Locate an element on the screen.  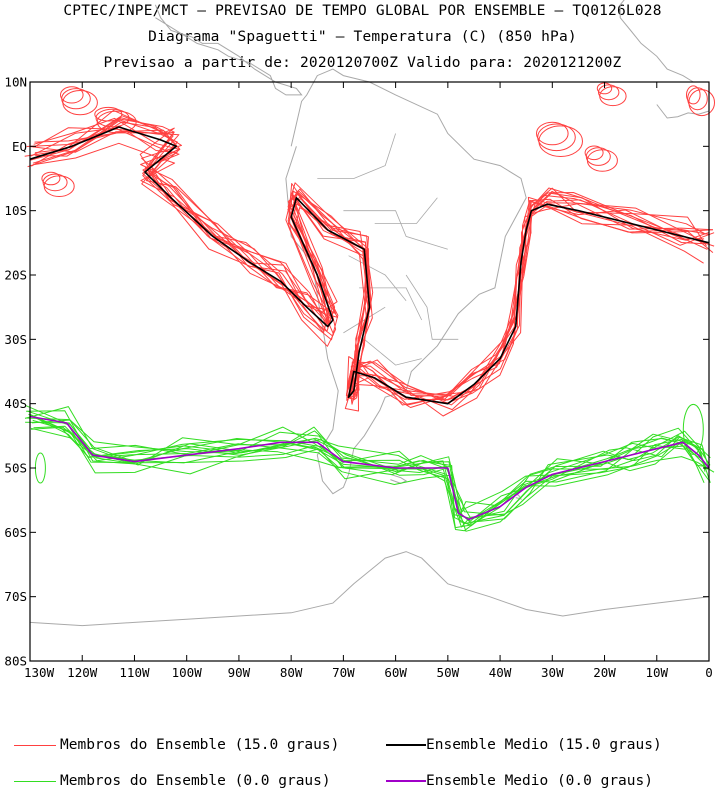
lon-label: 80W is located at coordinates (291, 672).